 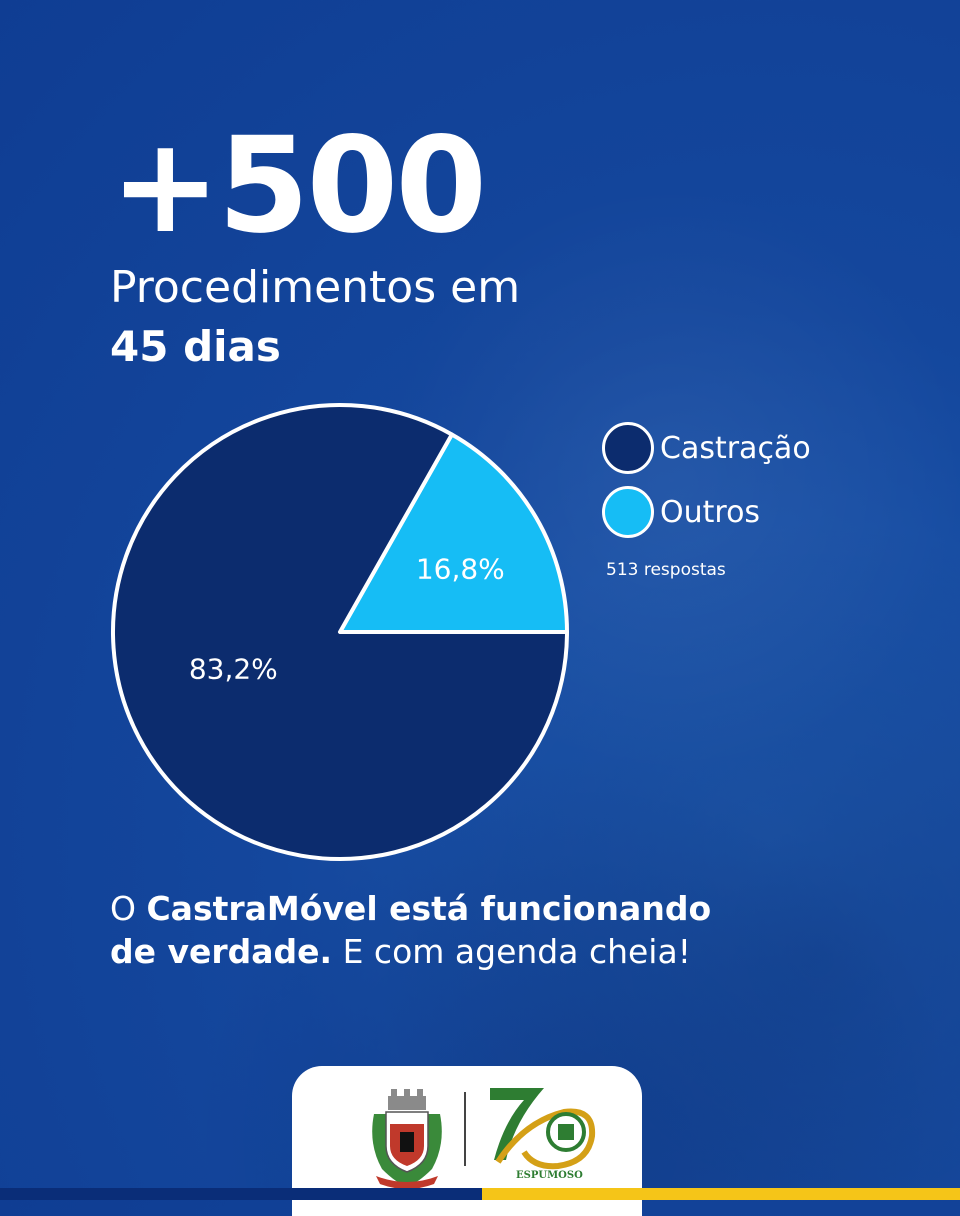 What do you see at coordinates (666, 570) in the screenshot?
I see `responses-note: 513 respostas` at bounding box center [666, 570].